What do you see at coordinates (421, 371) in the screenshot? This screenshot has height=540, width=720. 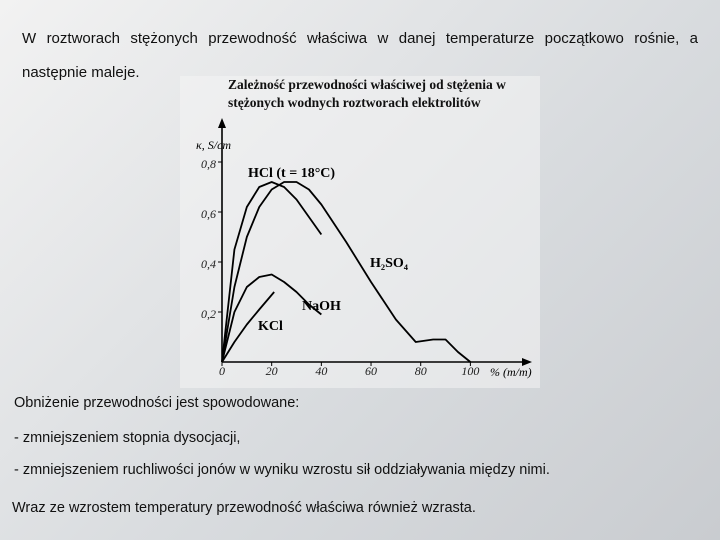 I see `x-tick-label: 80` at bounding box center [421, 371].